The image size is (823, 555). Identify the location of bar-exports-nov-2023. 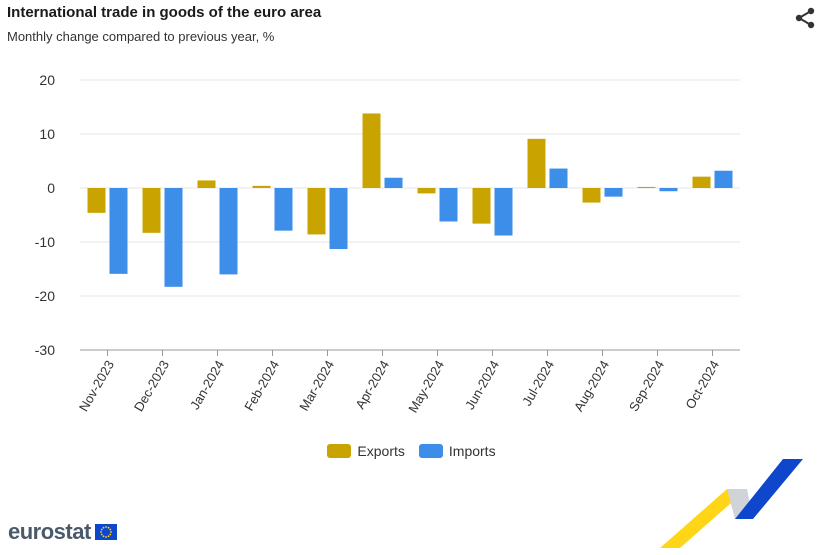
(96, 200).